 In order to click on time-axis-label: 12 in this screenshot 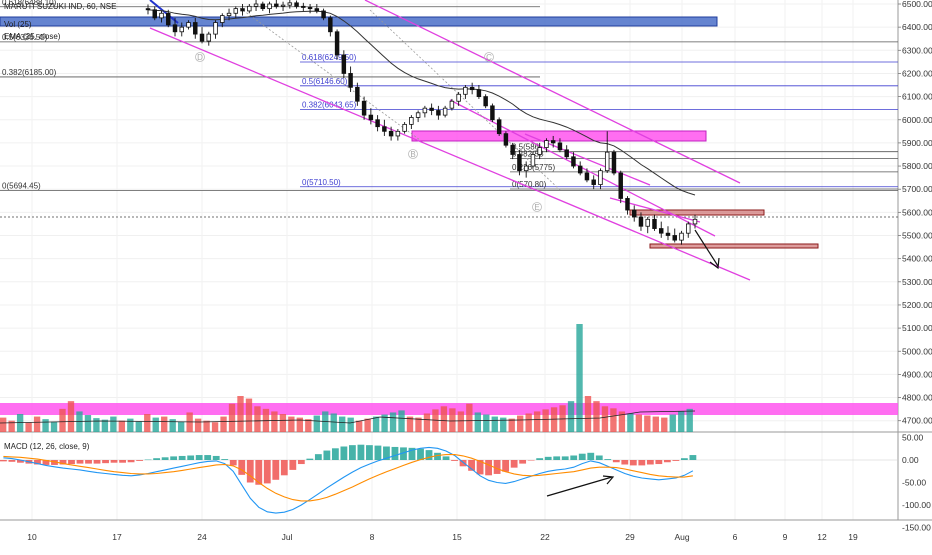, I will do `click(822, 537)`.